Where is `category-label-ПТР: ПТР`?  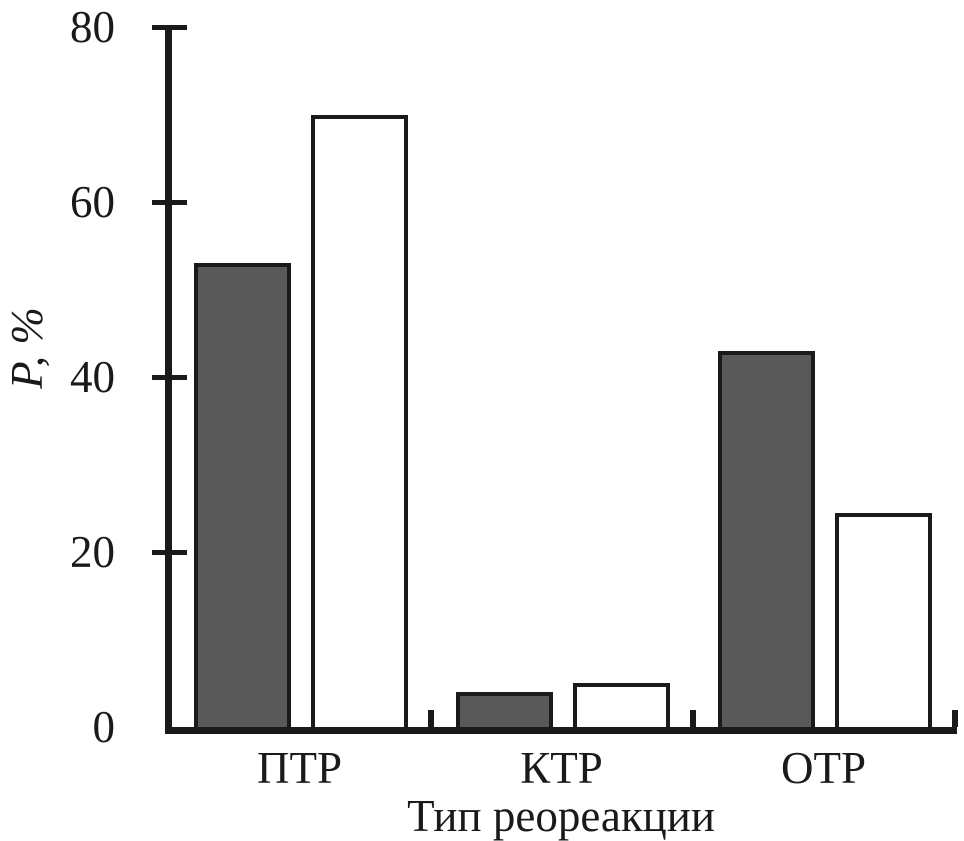
category-label-ПТР: ПТР is located at coordinates (299, 768).